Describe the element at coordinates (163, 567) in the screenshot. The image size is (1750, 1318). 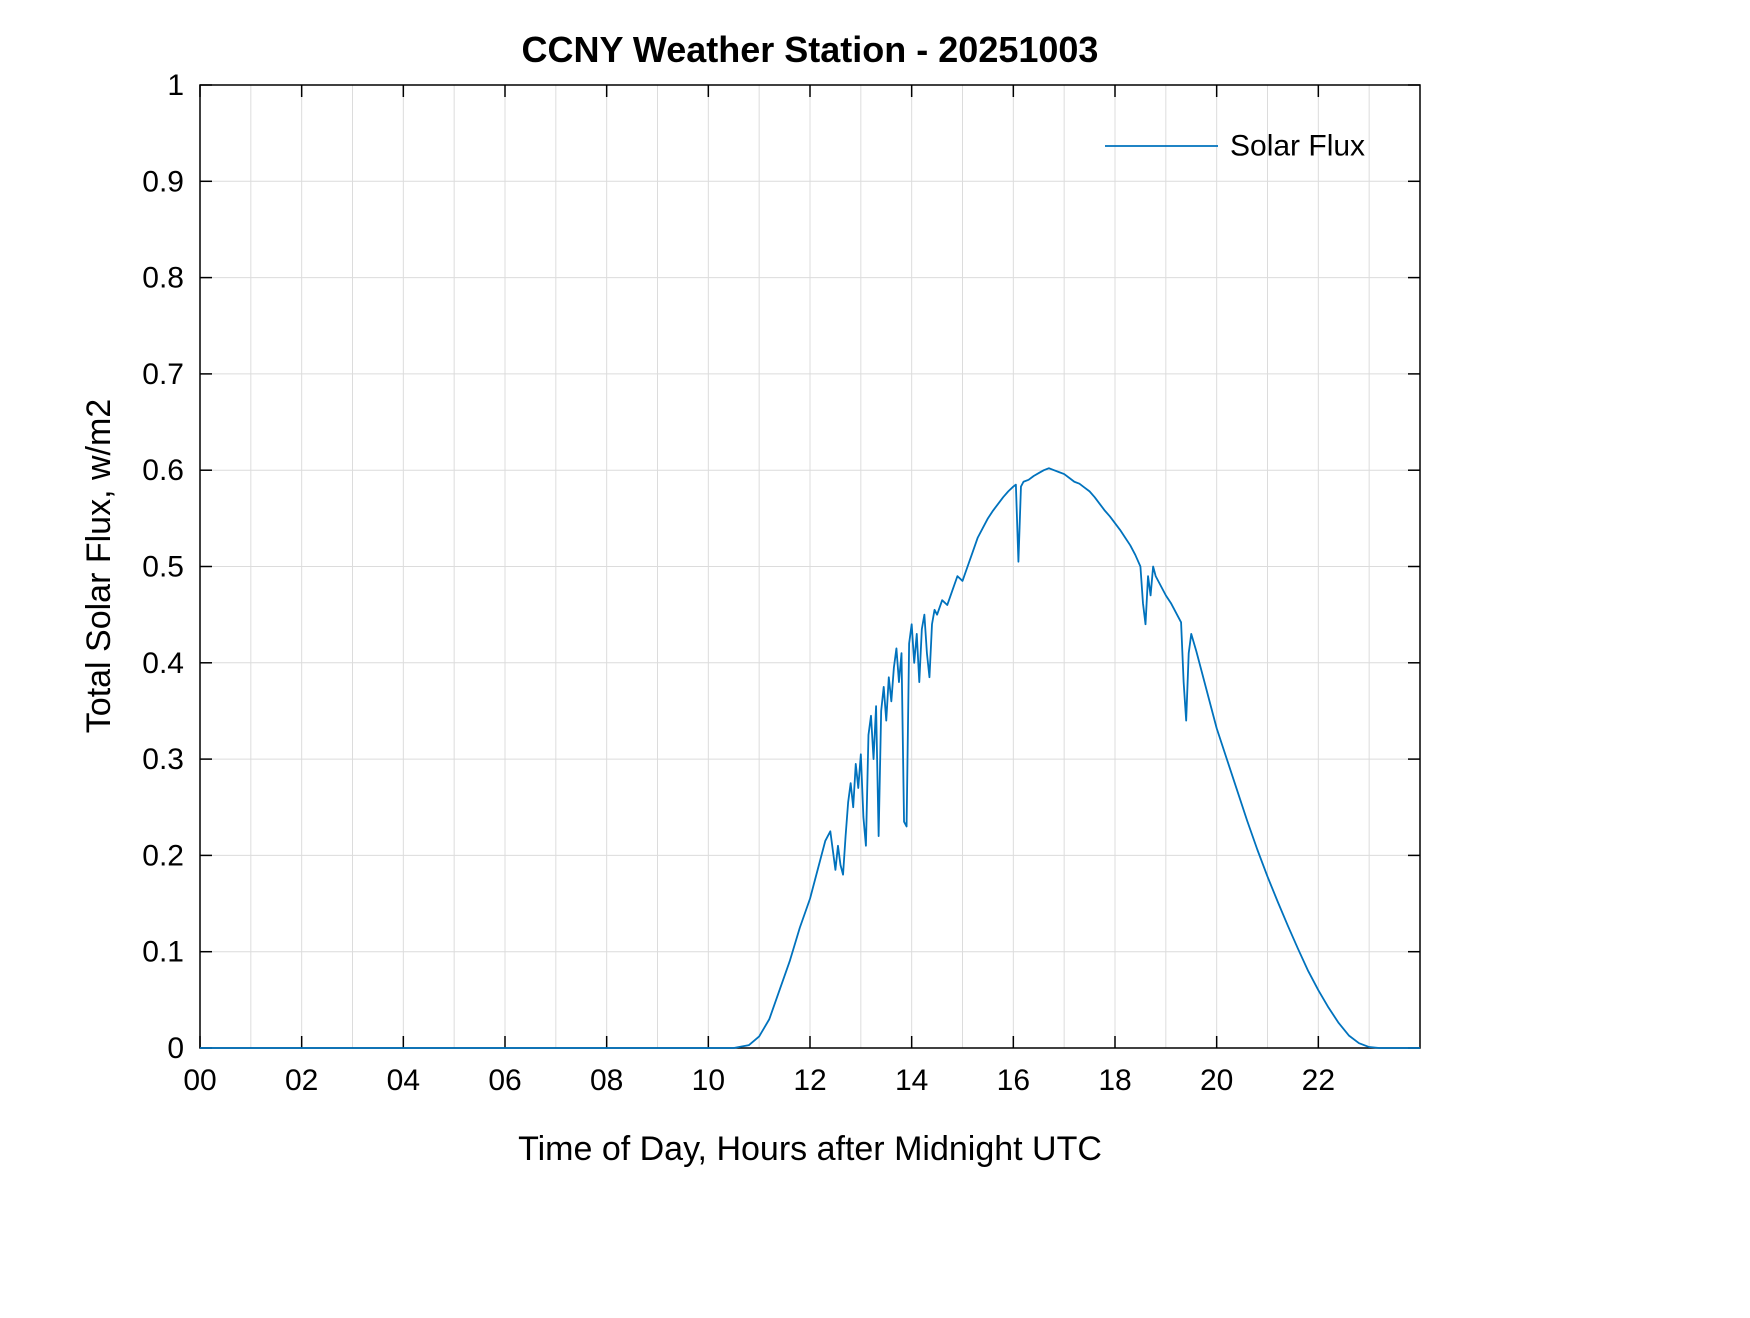
I see `y-tick-label: 0.5` at that location.